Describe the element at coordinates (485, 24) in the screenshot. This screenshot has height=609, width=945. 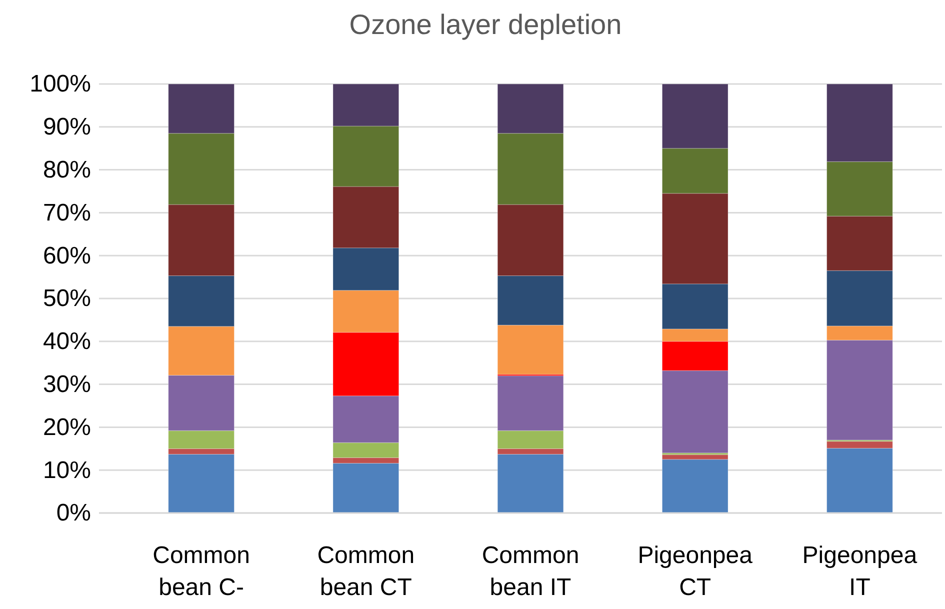
I see `chart-title: Ozone layer depletion` at that location.